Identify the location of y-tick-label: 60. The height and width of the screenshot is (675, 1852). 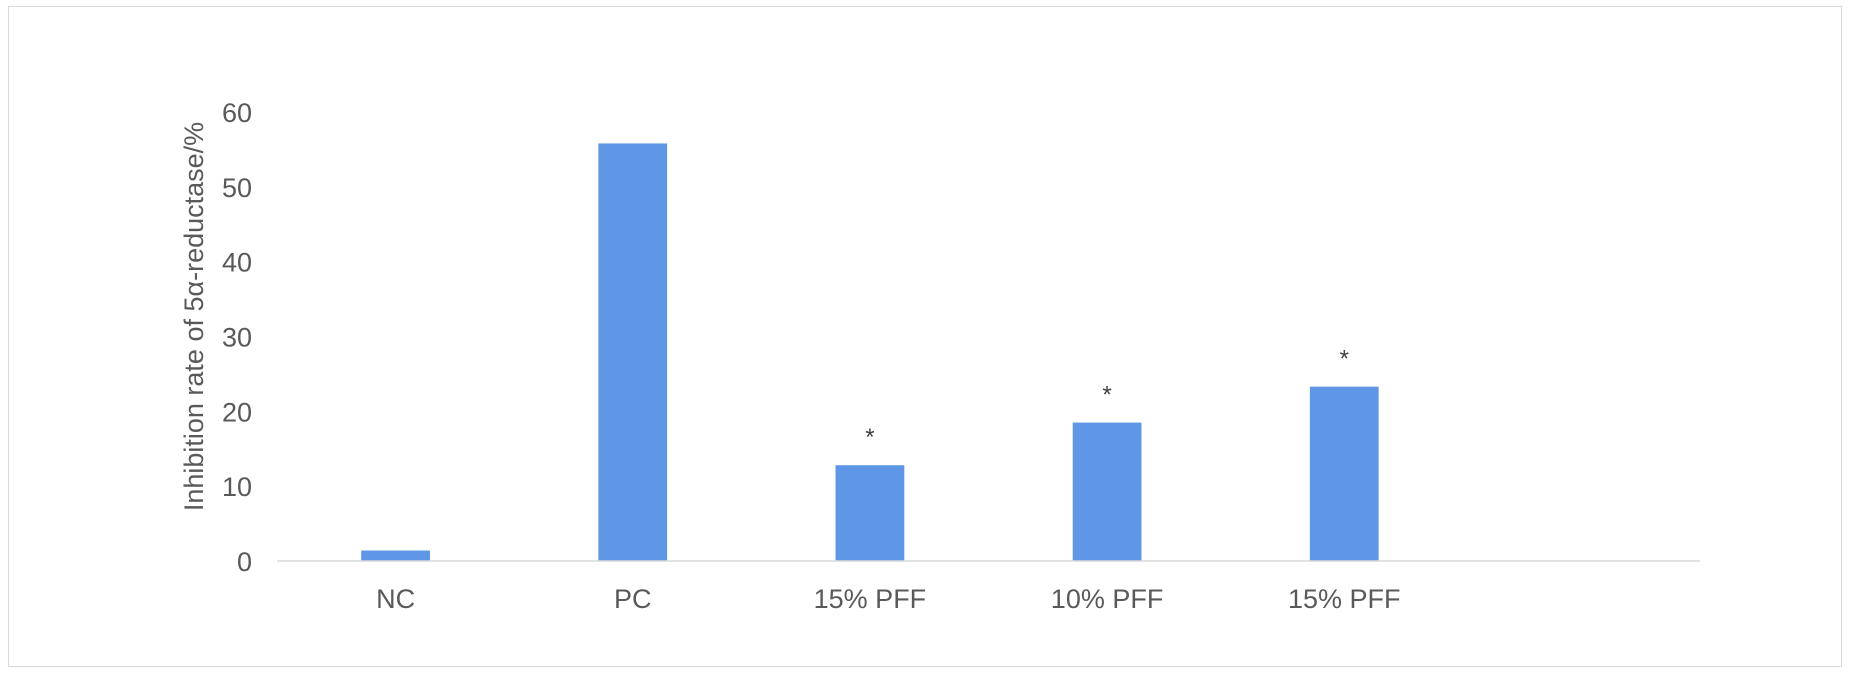
(237, 113).